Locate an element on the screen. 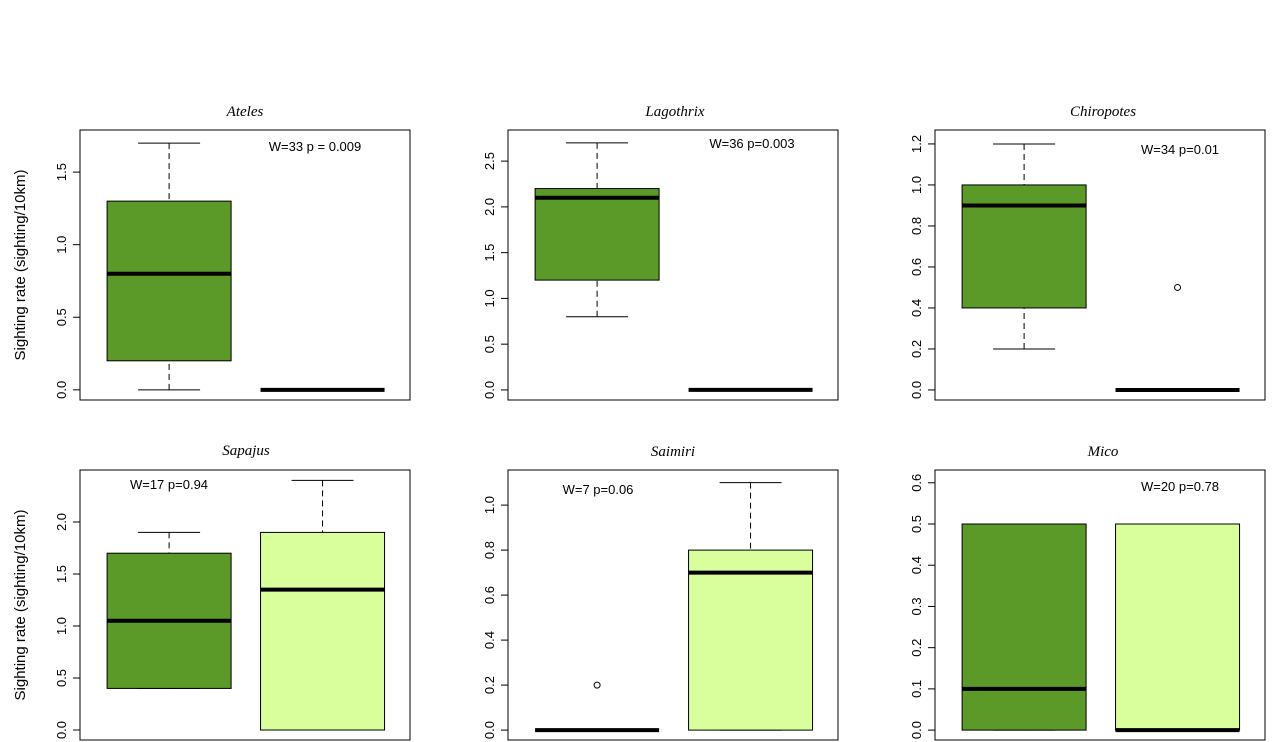  y-tick-label: 2.5 is located at coordinates (489, 161).